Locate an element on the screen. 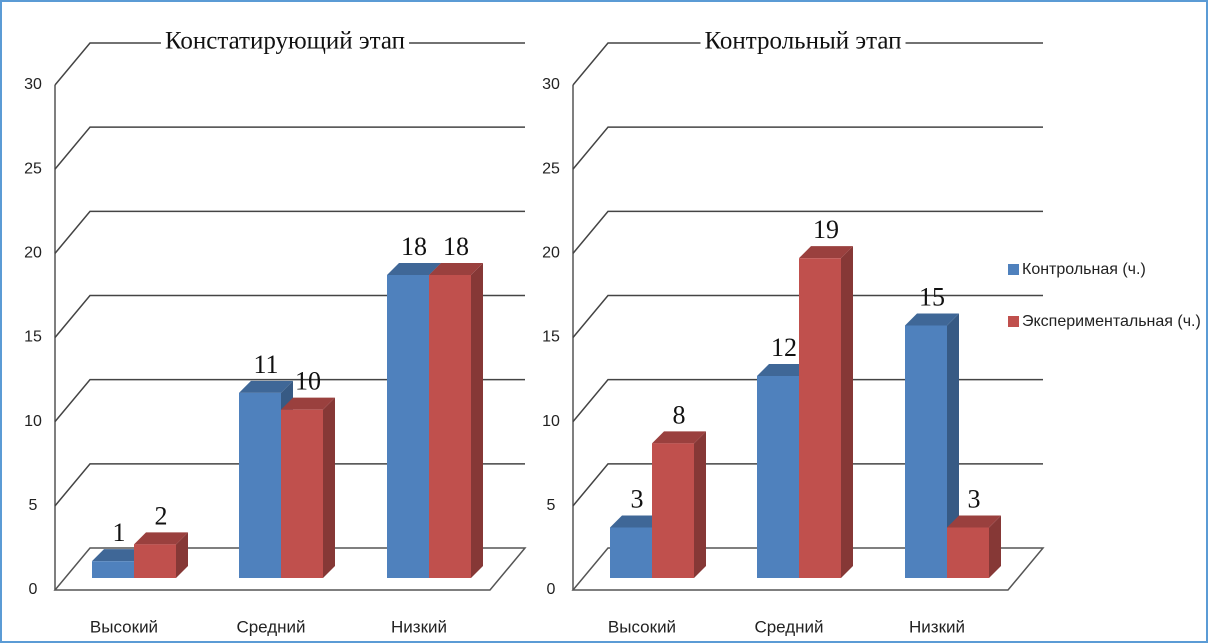  chart-title: Контрольный этап is located at coordinates (803, 41).